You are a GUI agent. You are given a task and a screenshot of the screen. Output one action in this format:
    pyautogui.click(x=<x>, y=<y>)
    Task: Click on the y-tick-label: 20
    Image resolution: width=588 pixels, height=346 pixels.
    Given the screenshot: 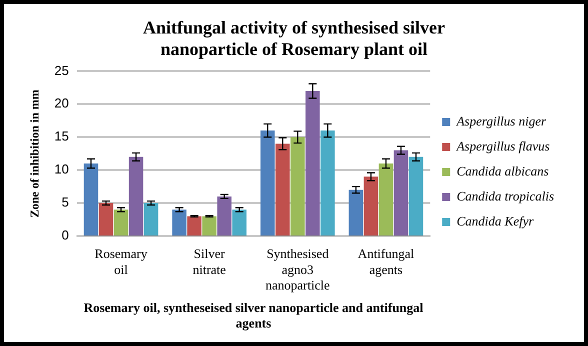 What is the action you would take?
    pyautogui.click(x=61, y=103)
    